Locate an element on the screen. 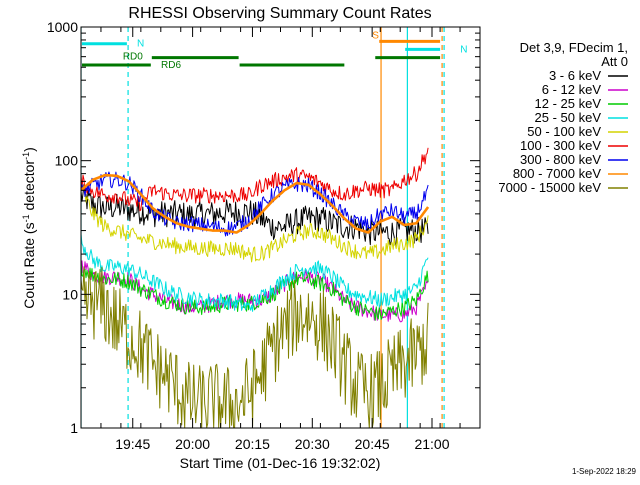  generated-timestamp: 1-Sep-2022 18:29 is located at coordinates (604, 471).